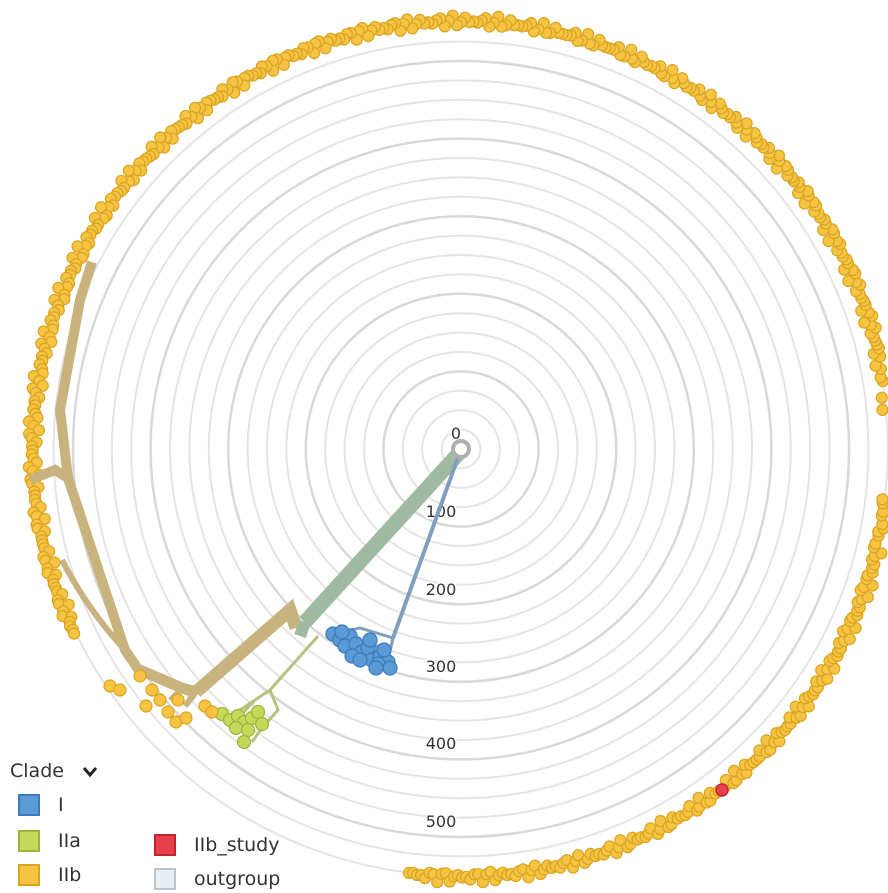 The width and height of the screenshot is (888, 893). I want to click on legend-swatch-i, so click(29, 805).